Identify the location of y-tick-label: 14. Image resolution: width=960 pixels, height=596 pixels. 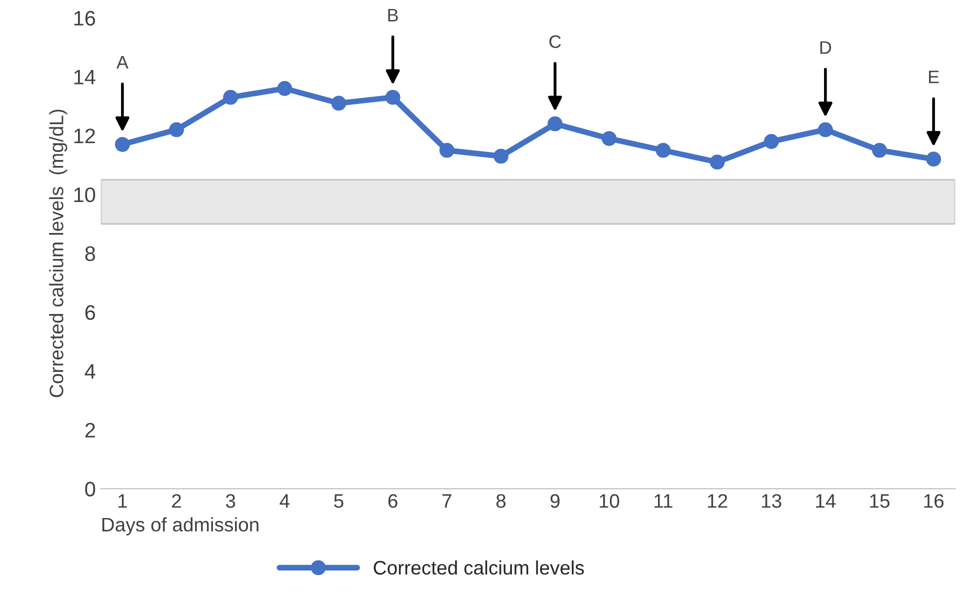
(85, 77).